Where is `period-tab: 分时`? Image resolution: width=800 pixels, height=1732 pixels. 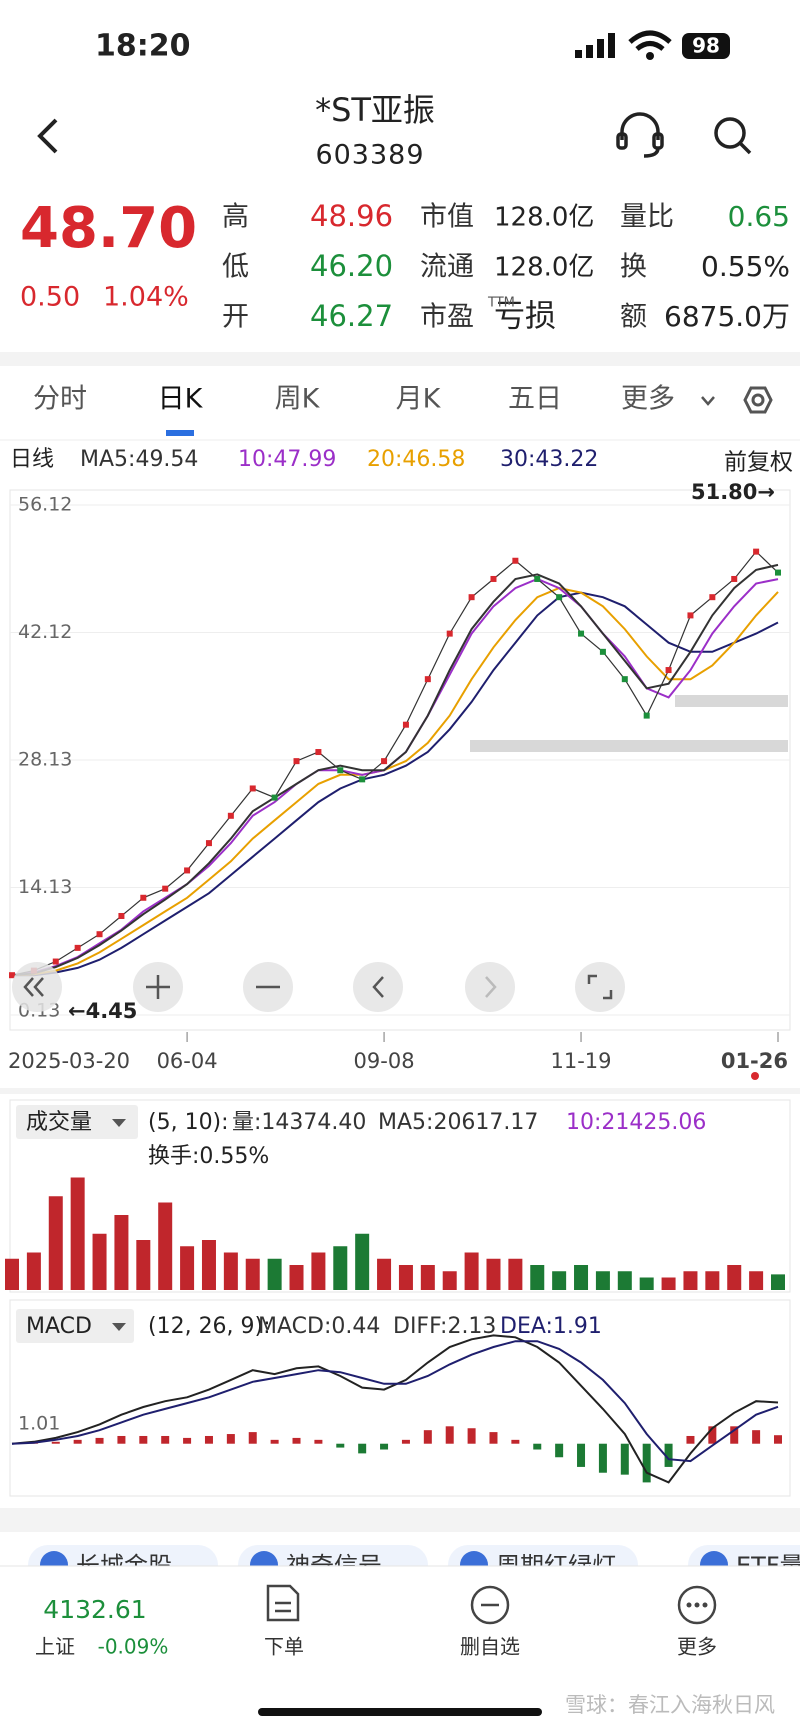 period-tab: 分时 is located at coordinates (60, 399).